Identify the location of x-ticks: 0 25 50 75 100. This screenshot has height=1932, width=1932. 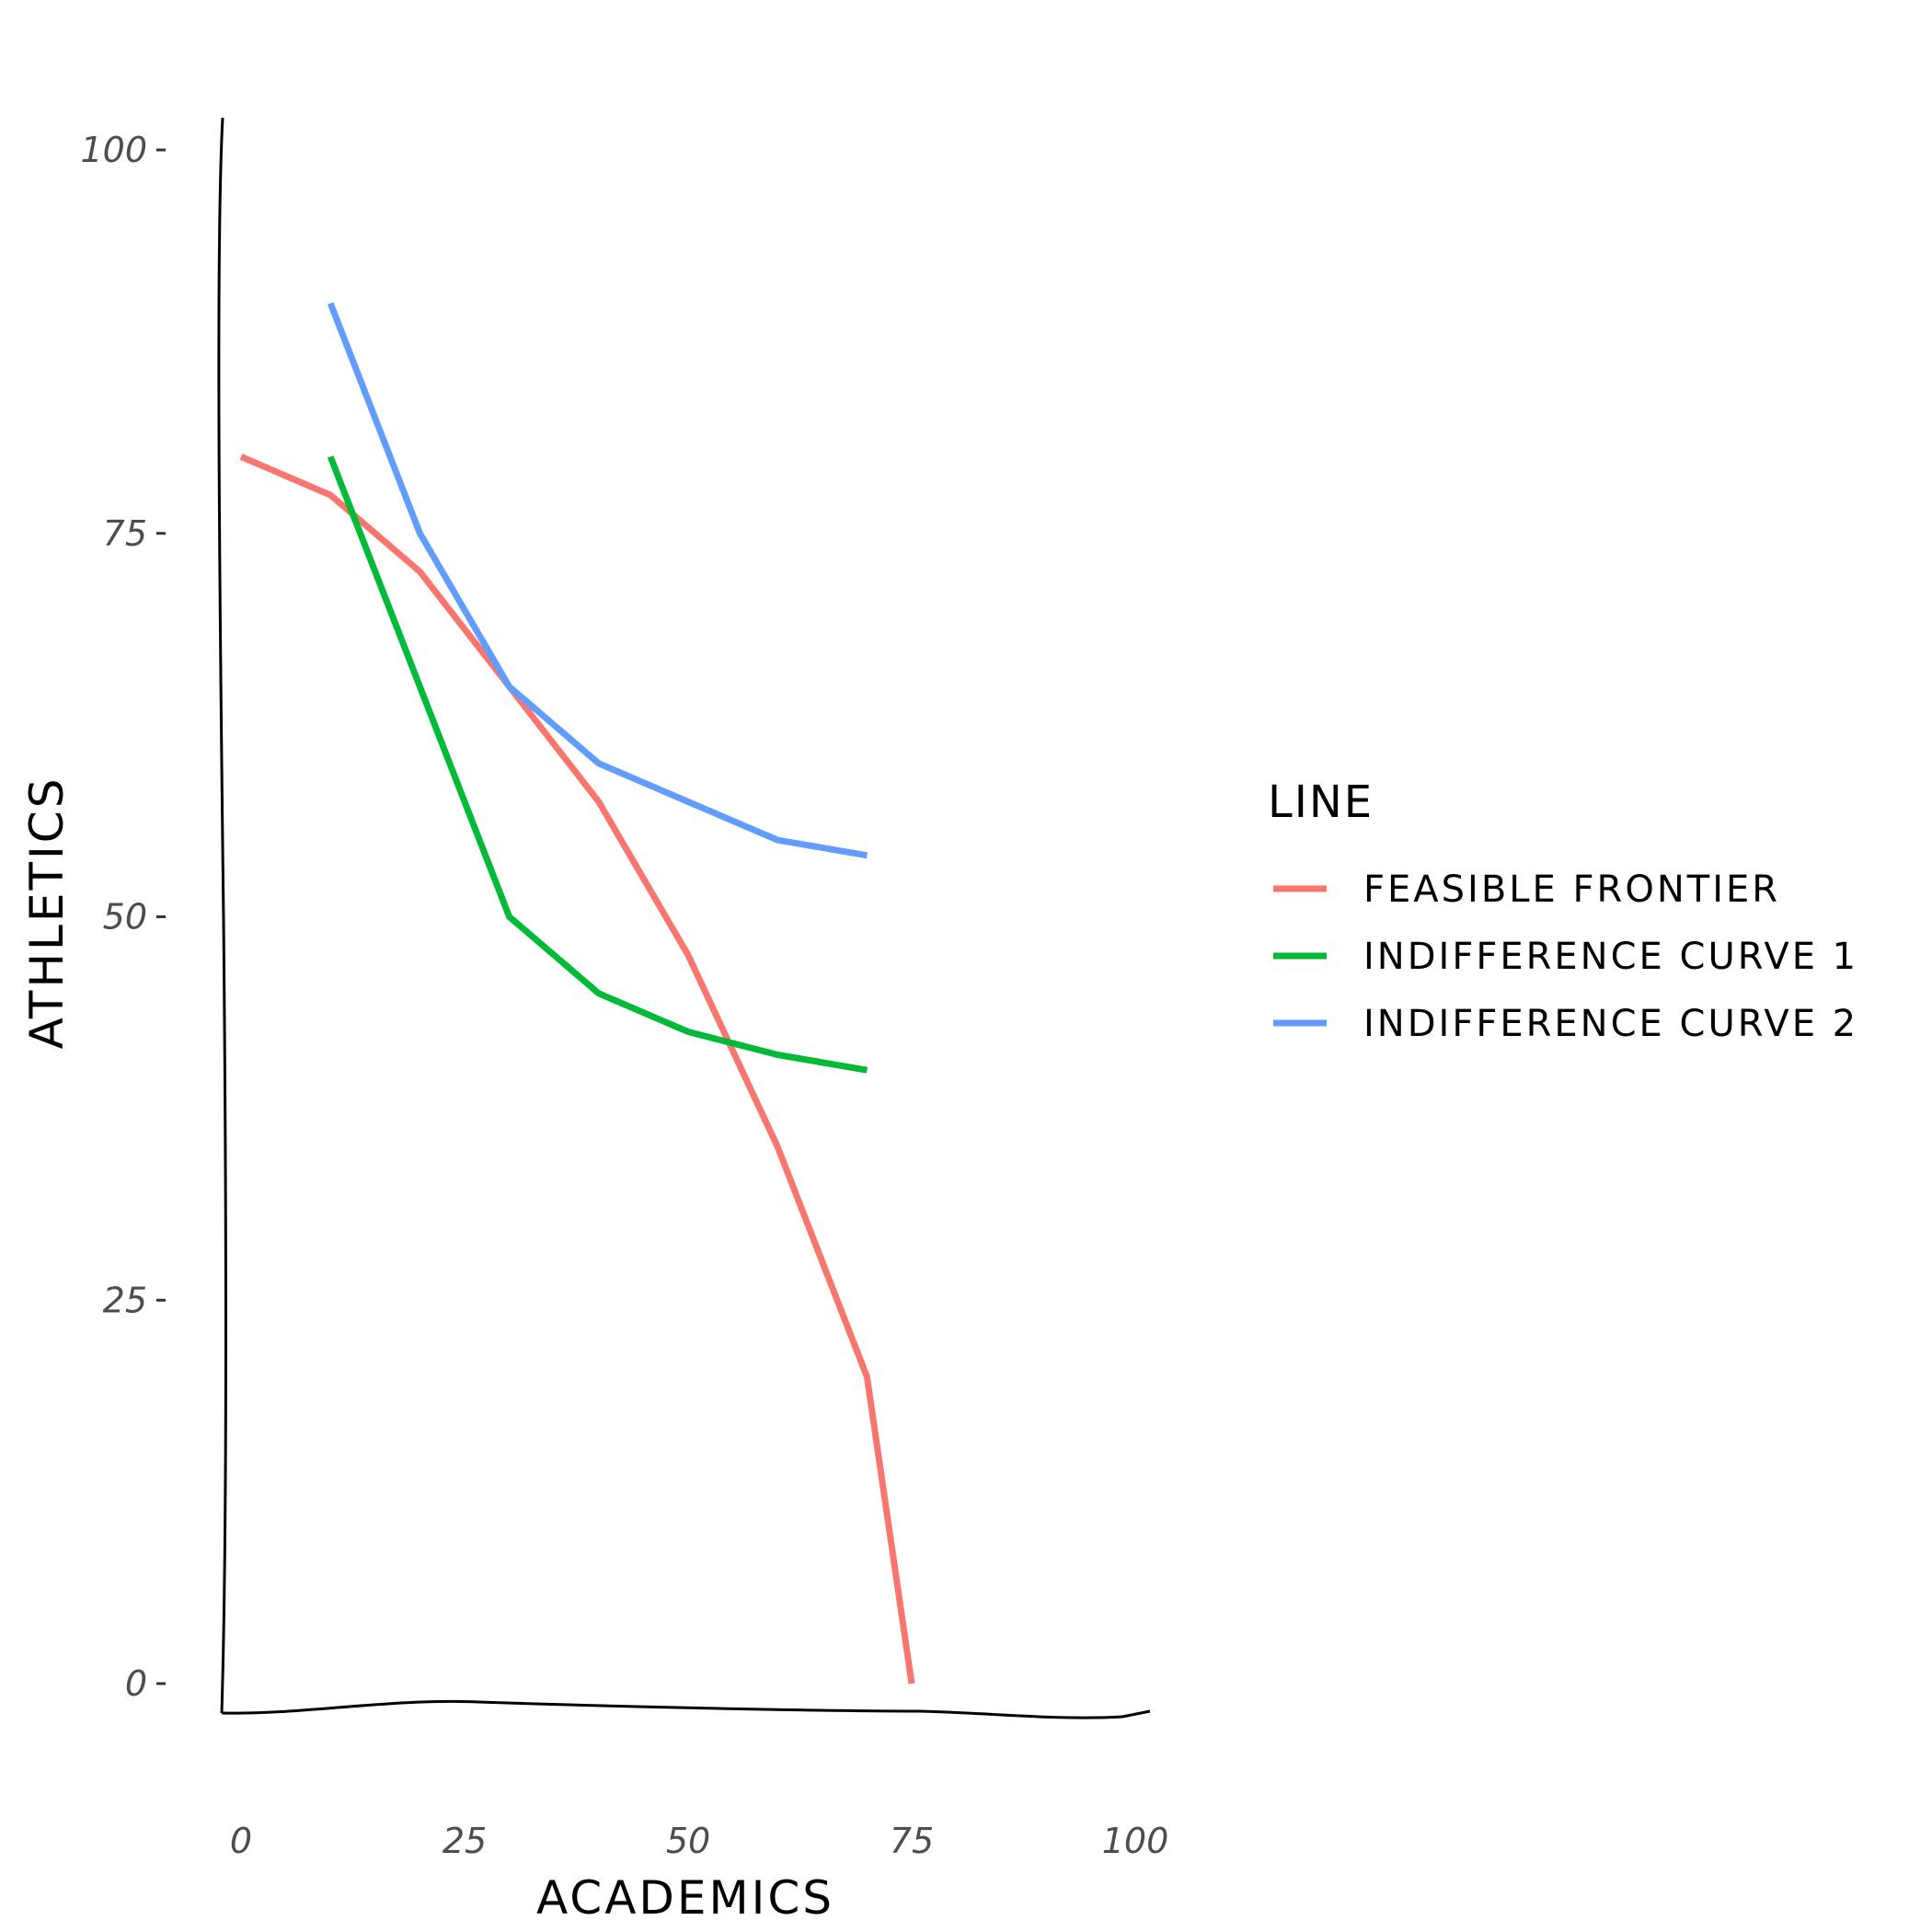
(699, 1841).